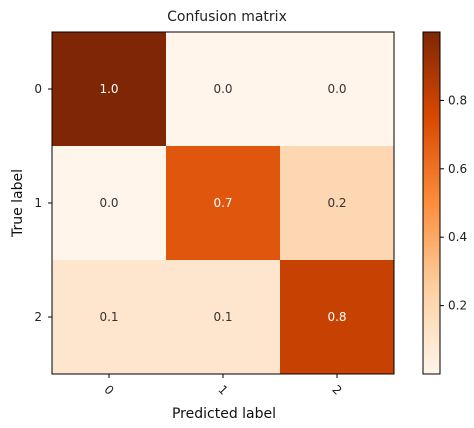  Describe the element at coordinates (457, 169) in the screenshot. I see `colorbar-tick-label: 0.6` at that location.